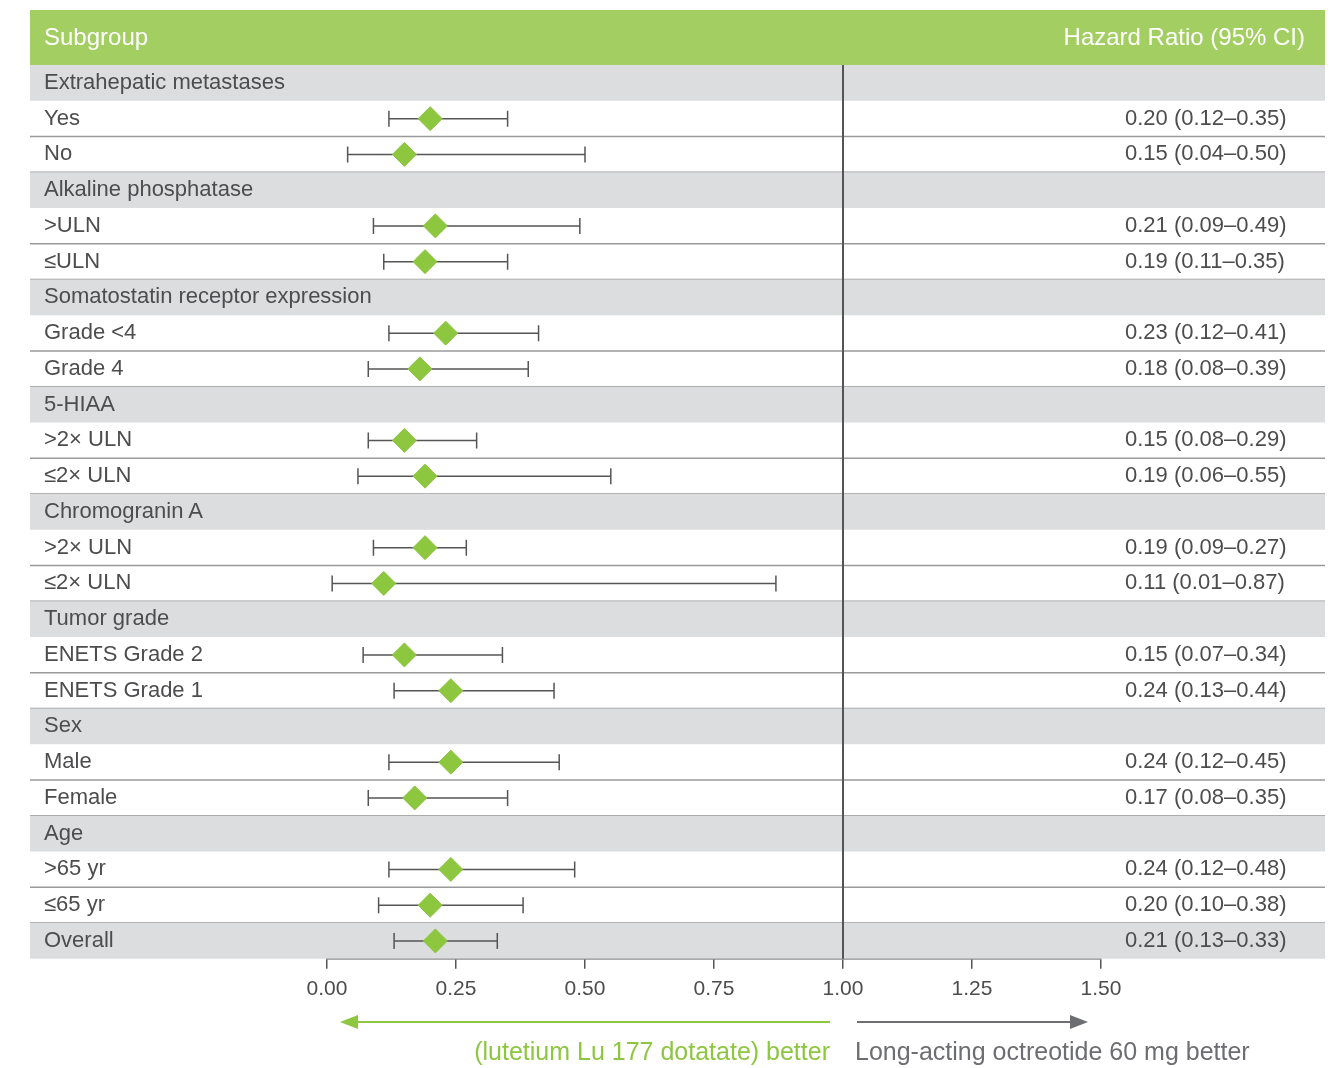 The width and height of the screenshot is (1330, 1068). Describe the element at coordinates (123, 653) in the screenshot. I see `y-tick-label: ENETS Grade 2` at that location.